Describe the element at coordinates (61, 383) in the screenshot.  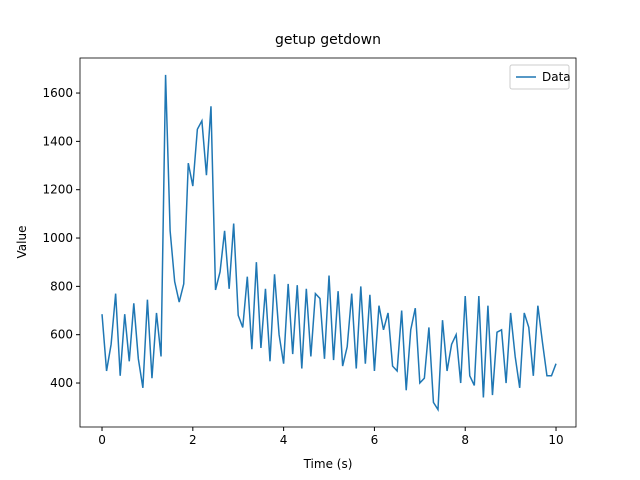
I see `y-tick-label: 400` at that location.